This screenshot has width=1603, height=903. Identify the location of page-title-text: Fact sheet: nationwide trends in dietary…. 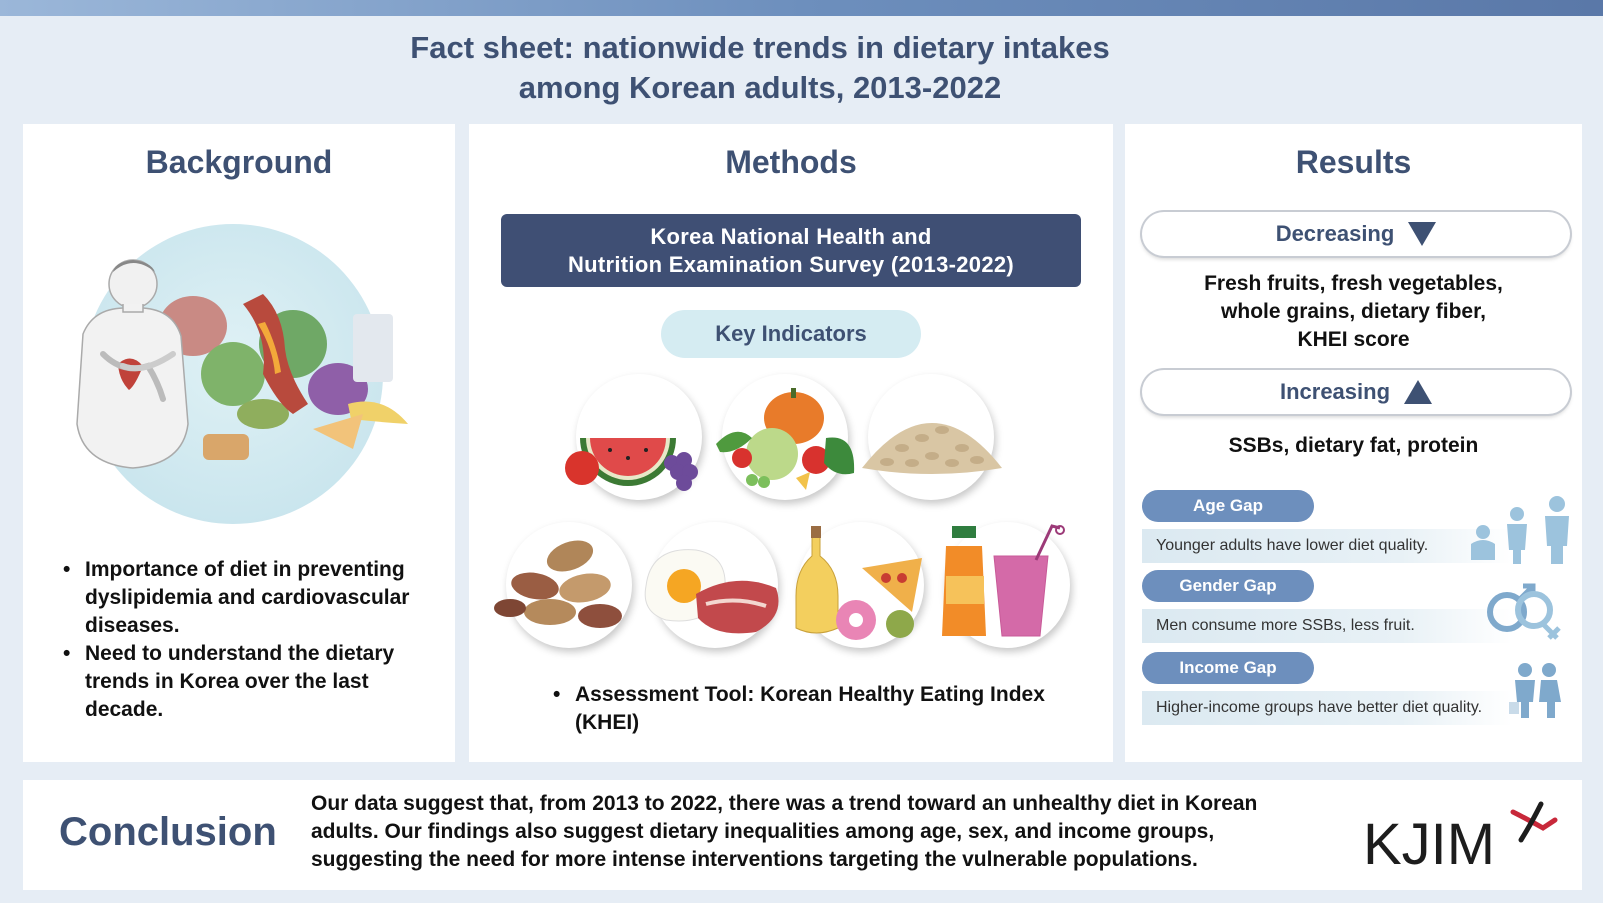
(760, 67).